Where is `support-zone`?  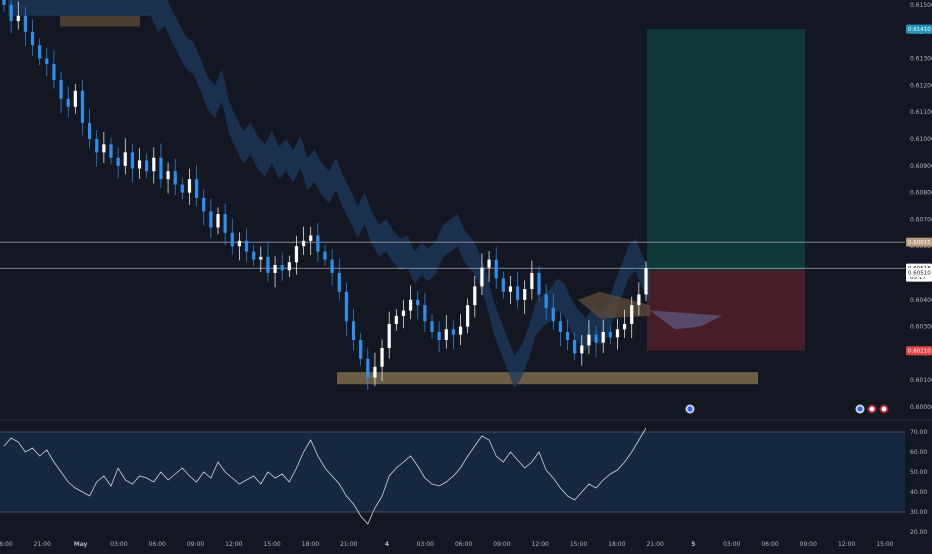
support-zone is located at coordinates (547, 378).